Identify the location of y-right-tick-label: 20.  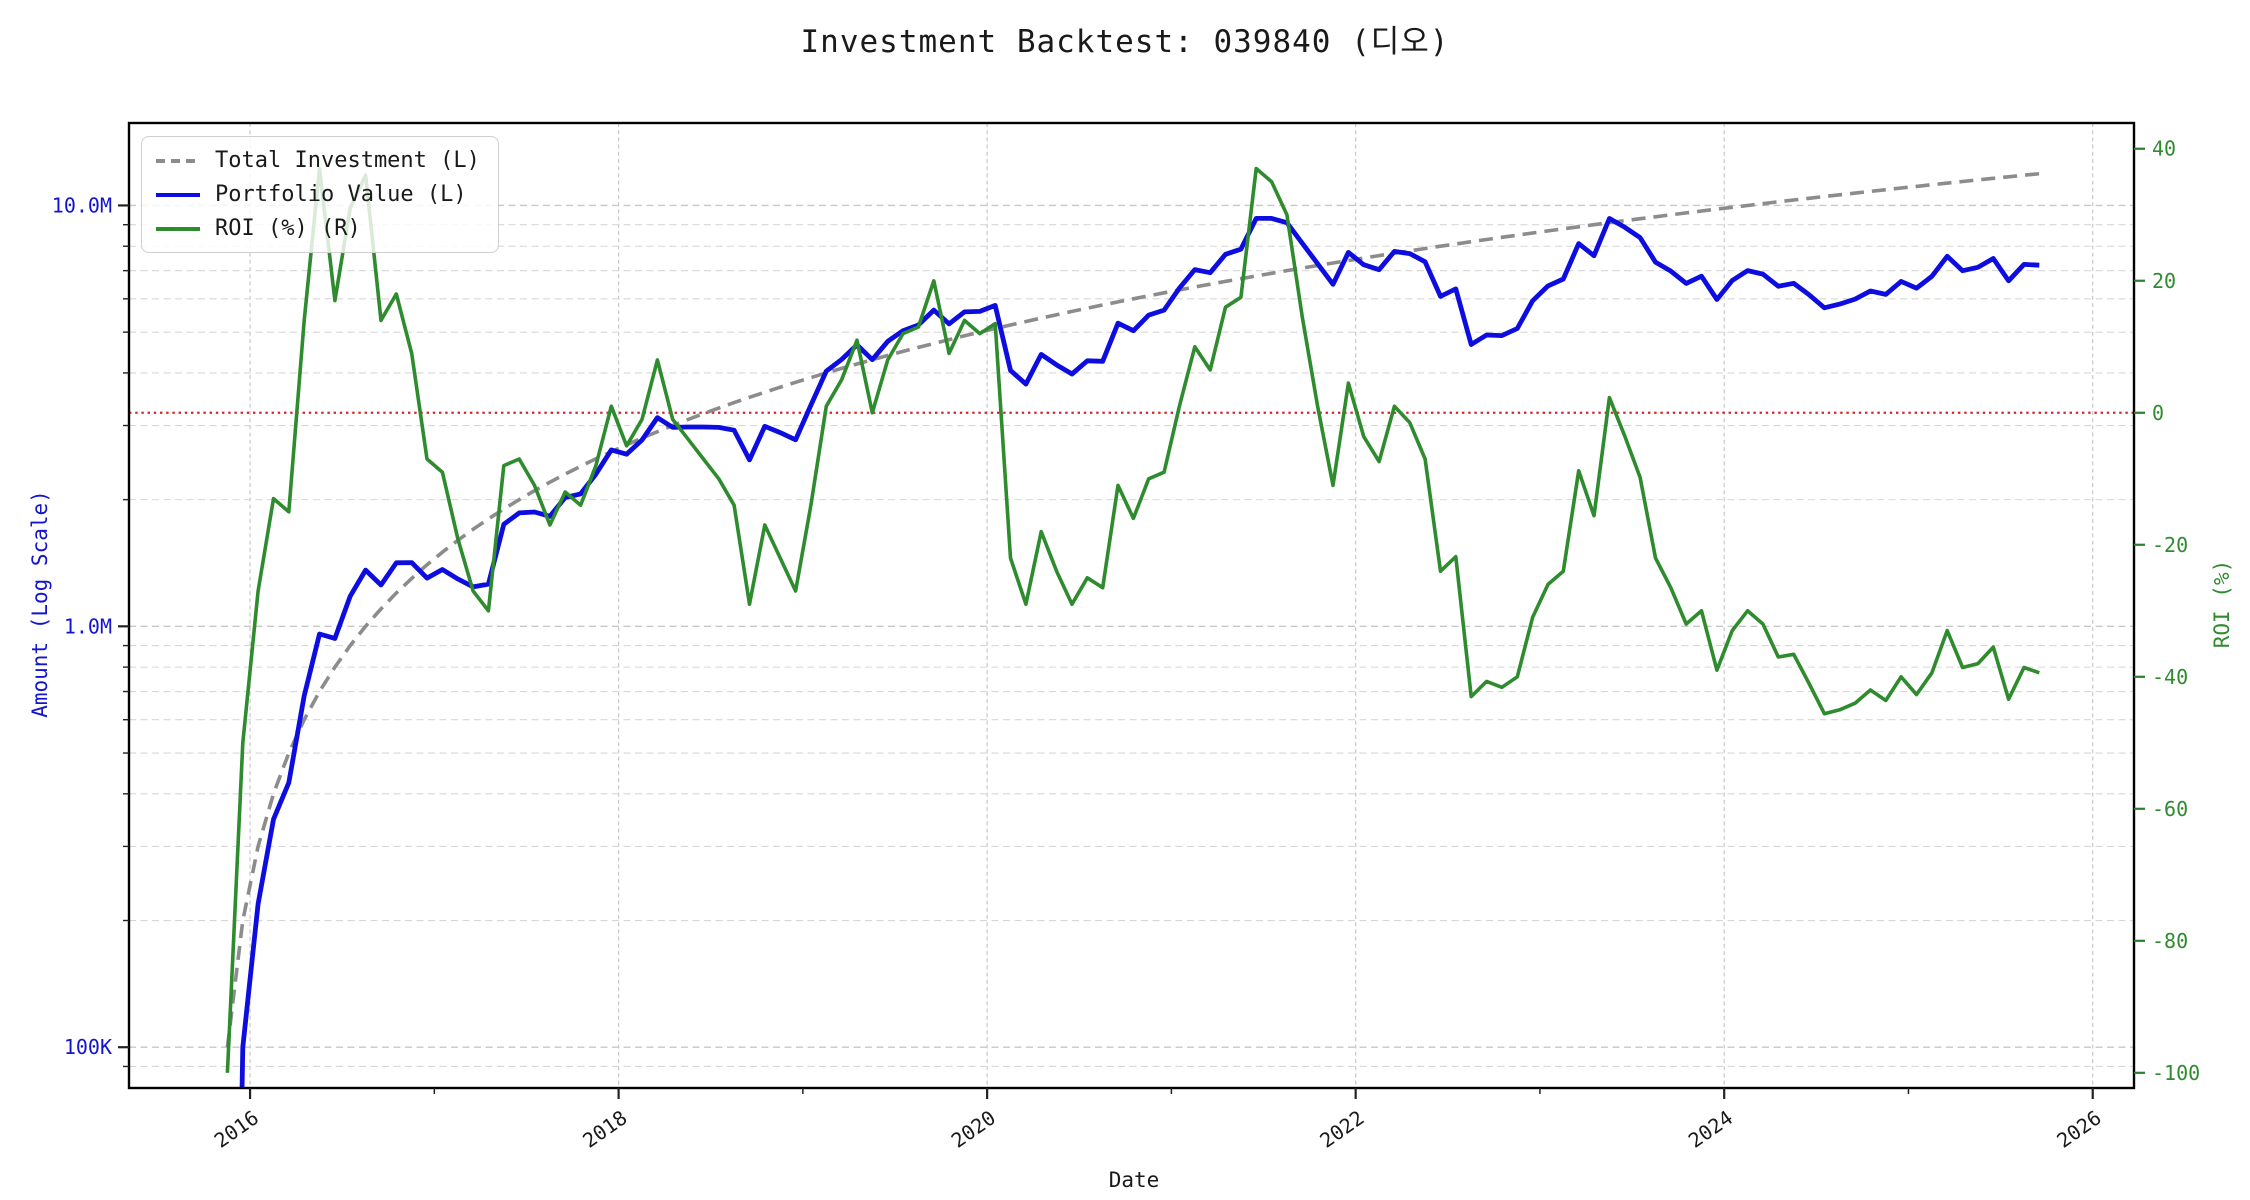
(2164, 281).